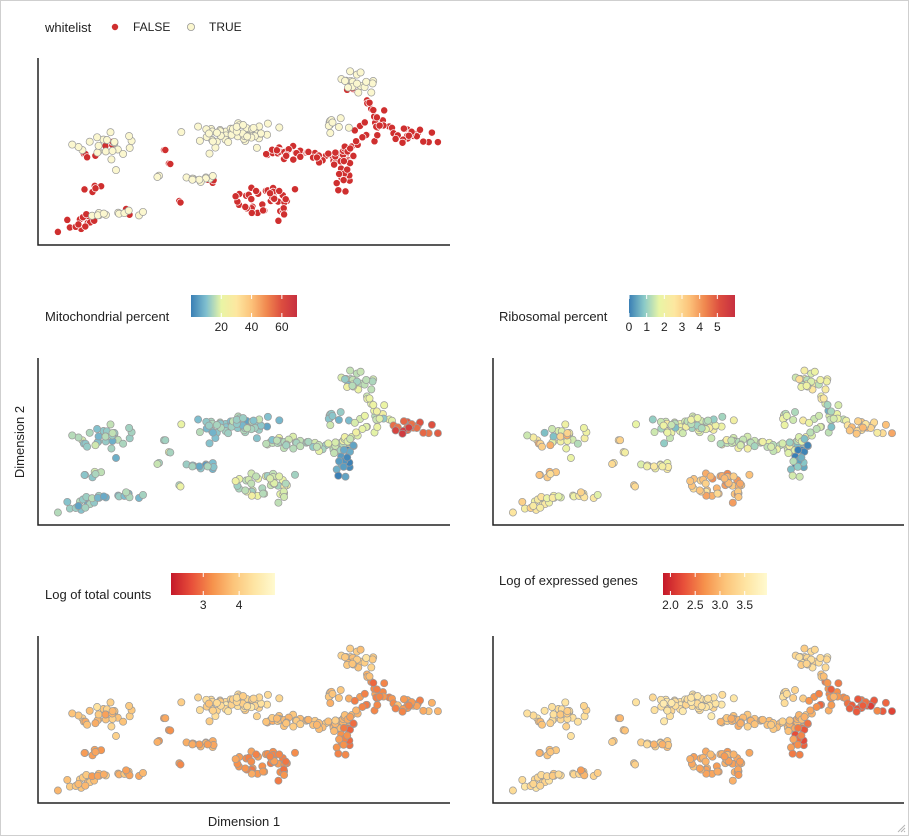 The image size is (909, 837). I want to click on colorbar-tick-label: 1, so click(646, 327).